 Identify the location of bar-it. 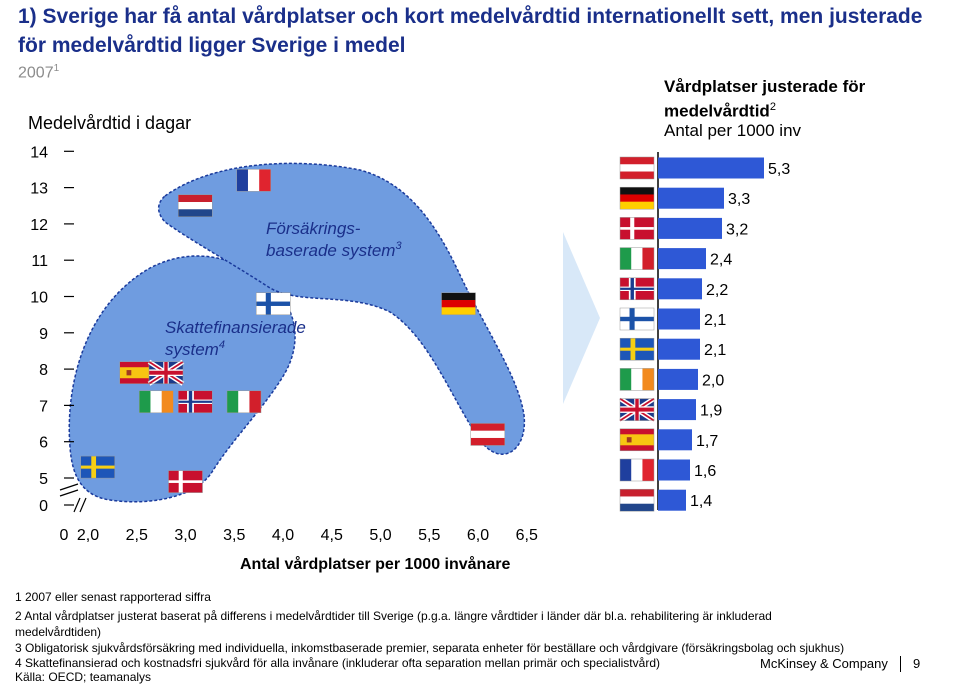
(682, 259).